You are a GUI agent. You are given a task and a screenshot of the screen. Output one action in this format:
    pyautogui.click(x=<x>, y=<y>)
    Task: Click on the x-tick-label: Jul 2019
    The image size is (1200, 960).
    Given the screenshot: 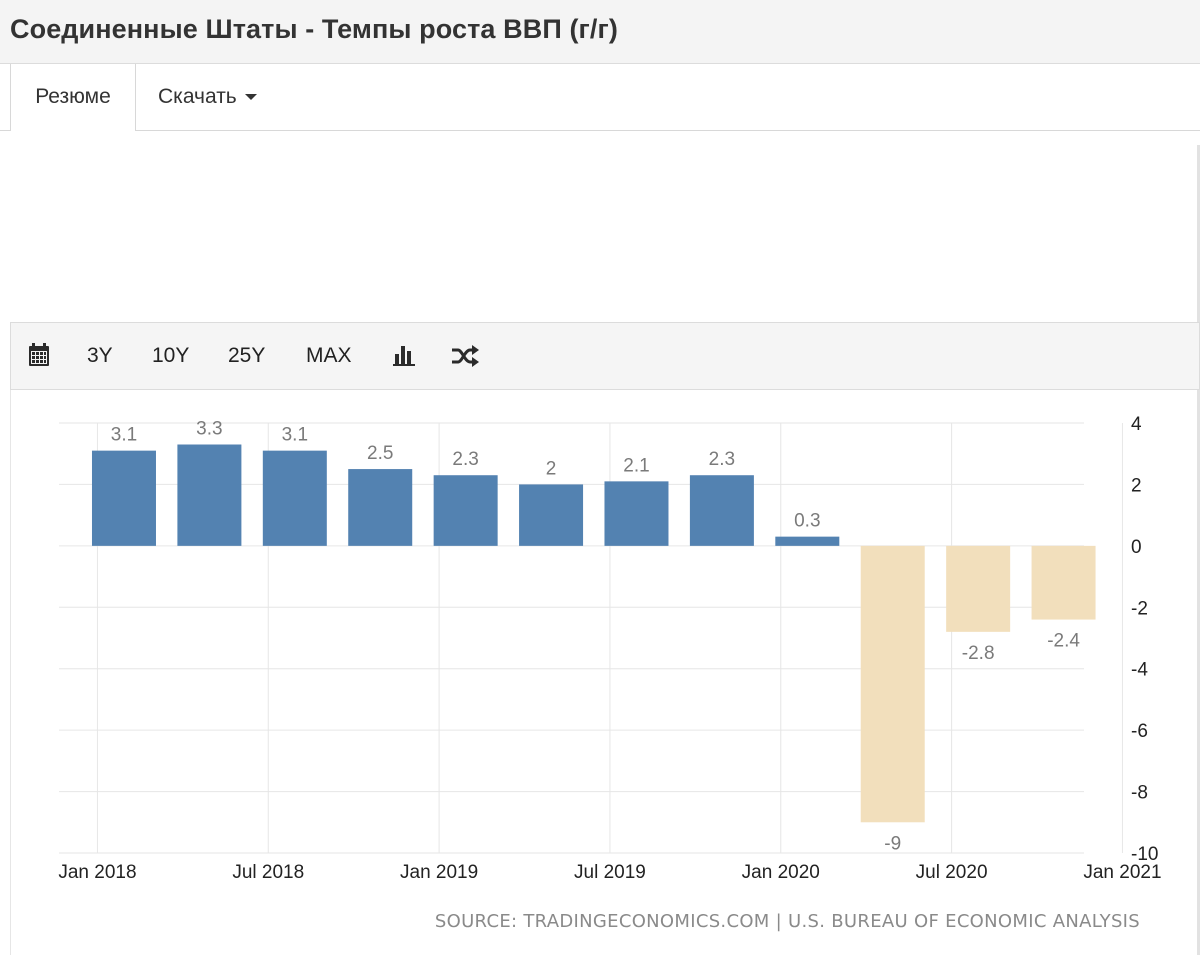 What is the action you would take?
    pyautogui.click(x=610, y=872)
    